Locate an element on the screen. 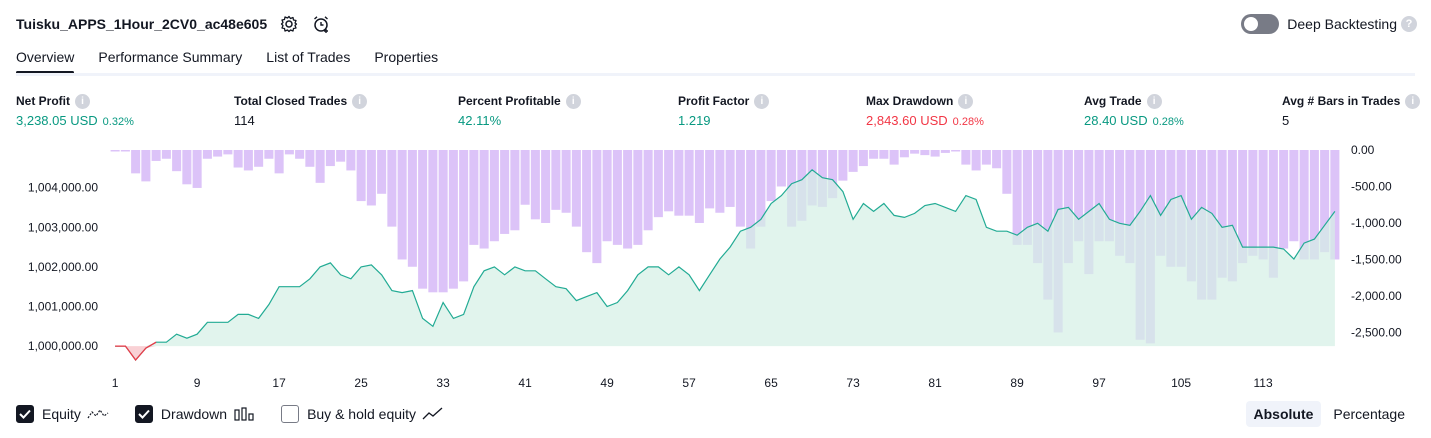 The image size is (1431, 438). buyhold-checkbox is located at coordinates (290, 414).